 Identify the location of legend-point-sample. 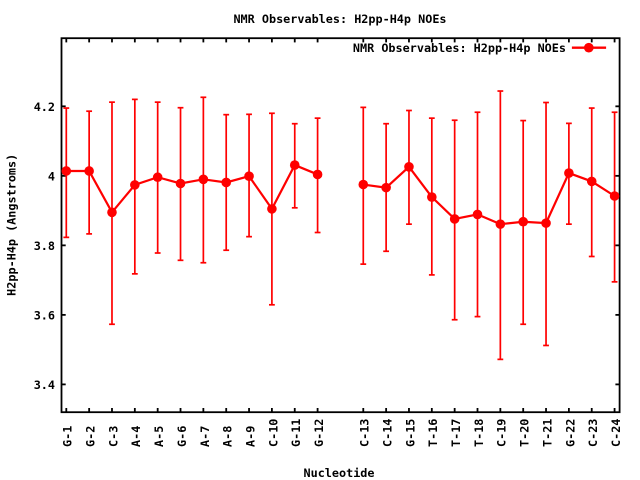
(589, 47).